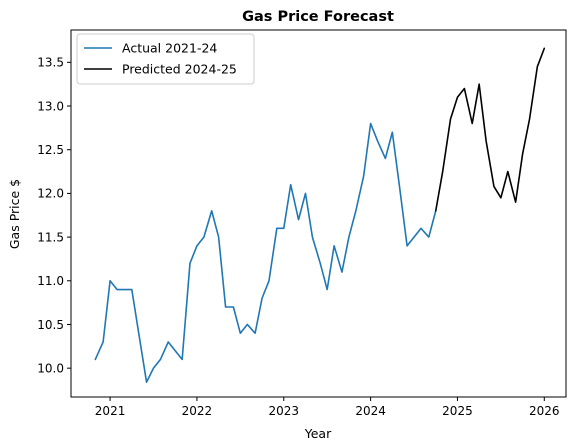 This screenshot has height=446, width=588. What do you see at coordinates (50, 368) in the screenshot?
I see `y-tick-label: 10.0` at bounding box center [50, 368].